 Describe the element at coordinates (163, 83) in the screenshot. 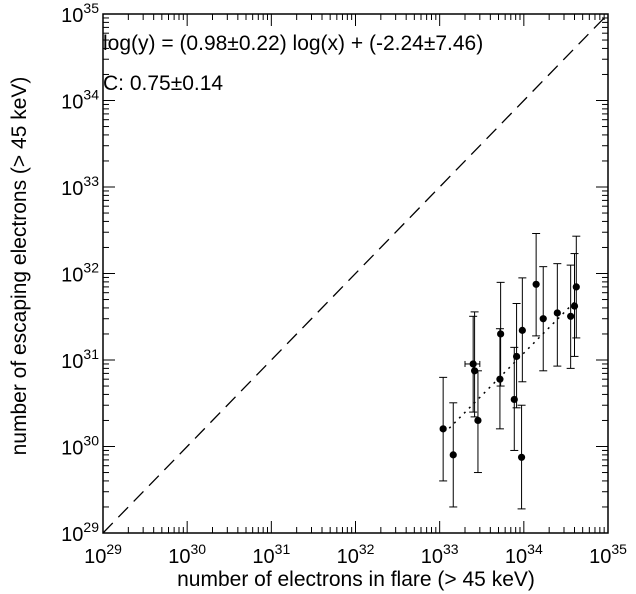

I see `correlation-annotation: C: 0.75±0.14` at that location.